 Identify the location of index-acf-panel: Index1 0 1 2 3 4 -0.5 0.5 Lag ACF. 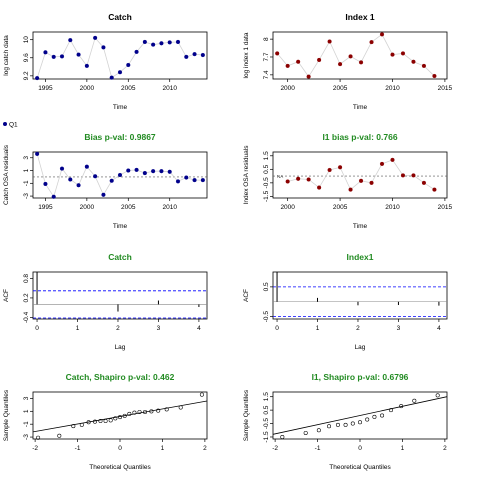
(345, 301).